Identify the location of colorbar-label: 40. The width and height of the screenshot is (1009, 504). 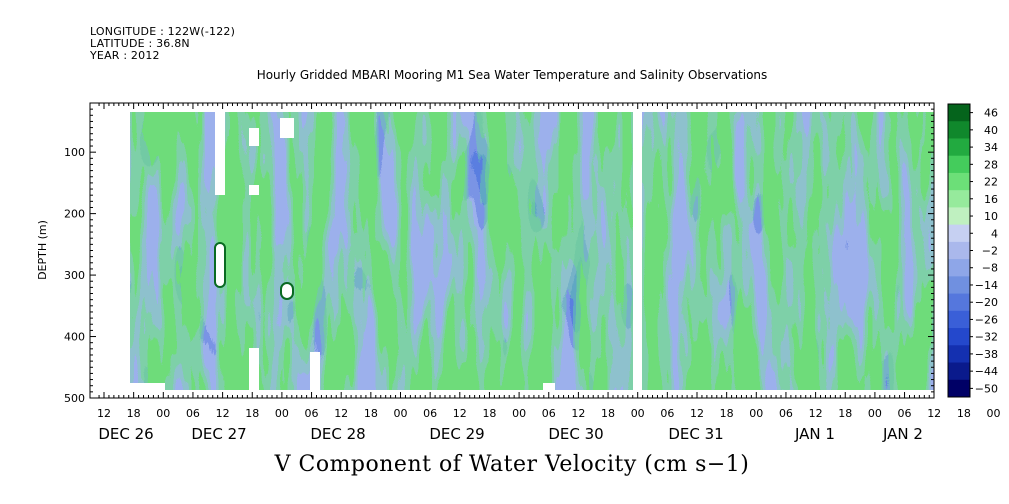
(991, 130).